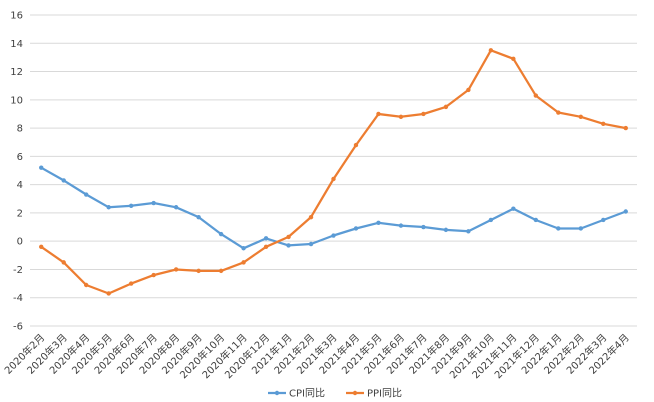  I want to click on y-tick-label: 2, so click(20, 213).